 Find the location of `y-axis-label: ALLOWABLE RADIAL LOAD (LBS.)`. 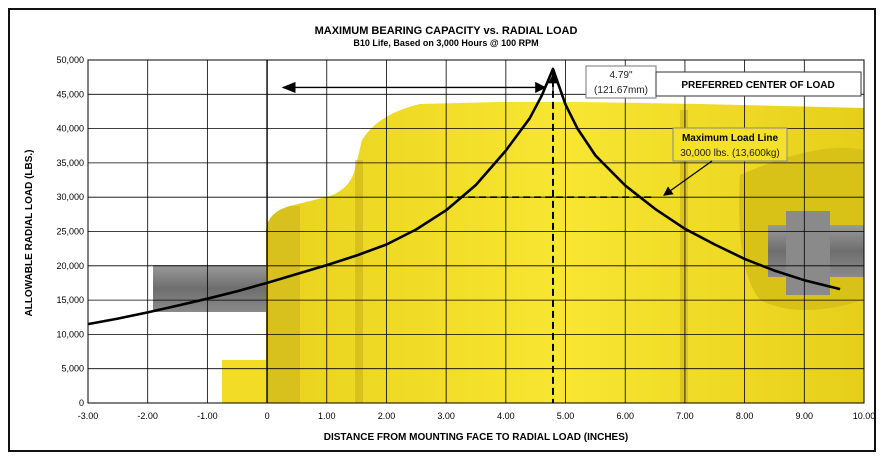

y-axis-label: ALLOWABLE RADIAL LOAD (LBS.) is located at coordinates (29, 232).